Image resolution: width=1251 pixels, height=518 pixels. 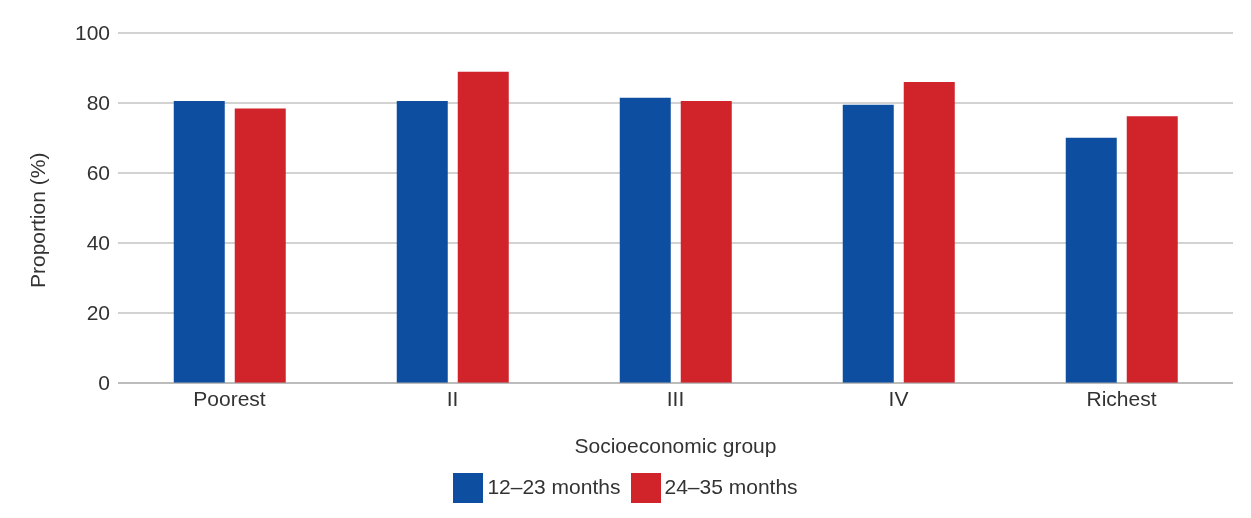 I want to click on y-tick-label: 0, so click(x=104, y=383).